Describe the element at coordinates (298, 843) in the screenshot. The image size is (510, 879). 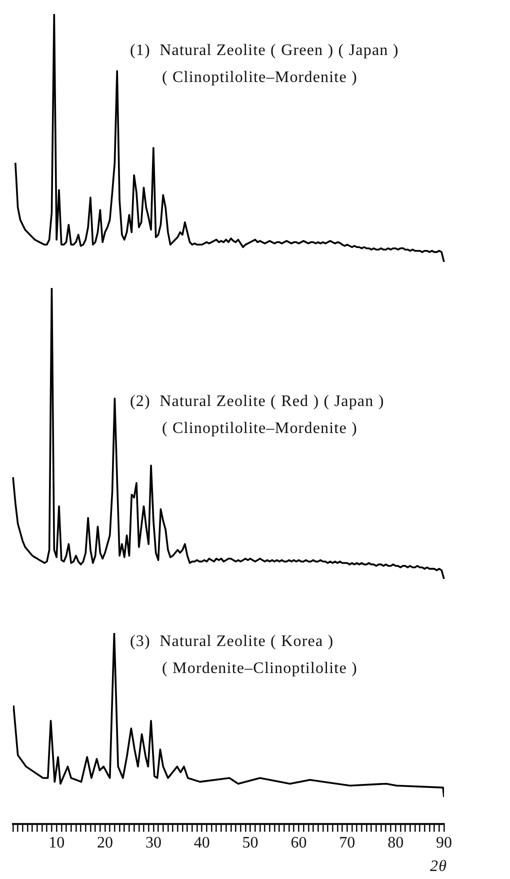
I see `x-tick-label: 60` at that location.